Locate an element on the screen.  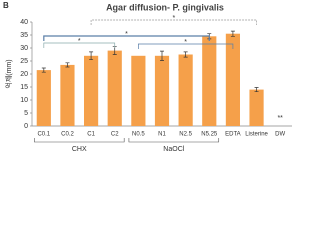
x-tick-label: N5.25 is located at coordinates (209, 135).